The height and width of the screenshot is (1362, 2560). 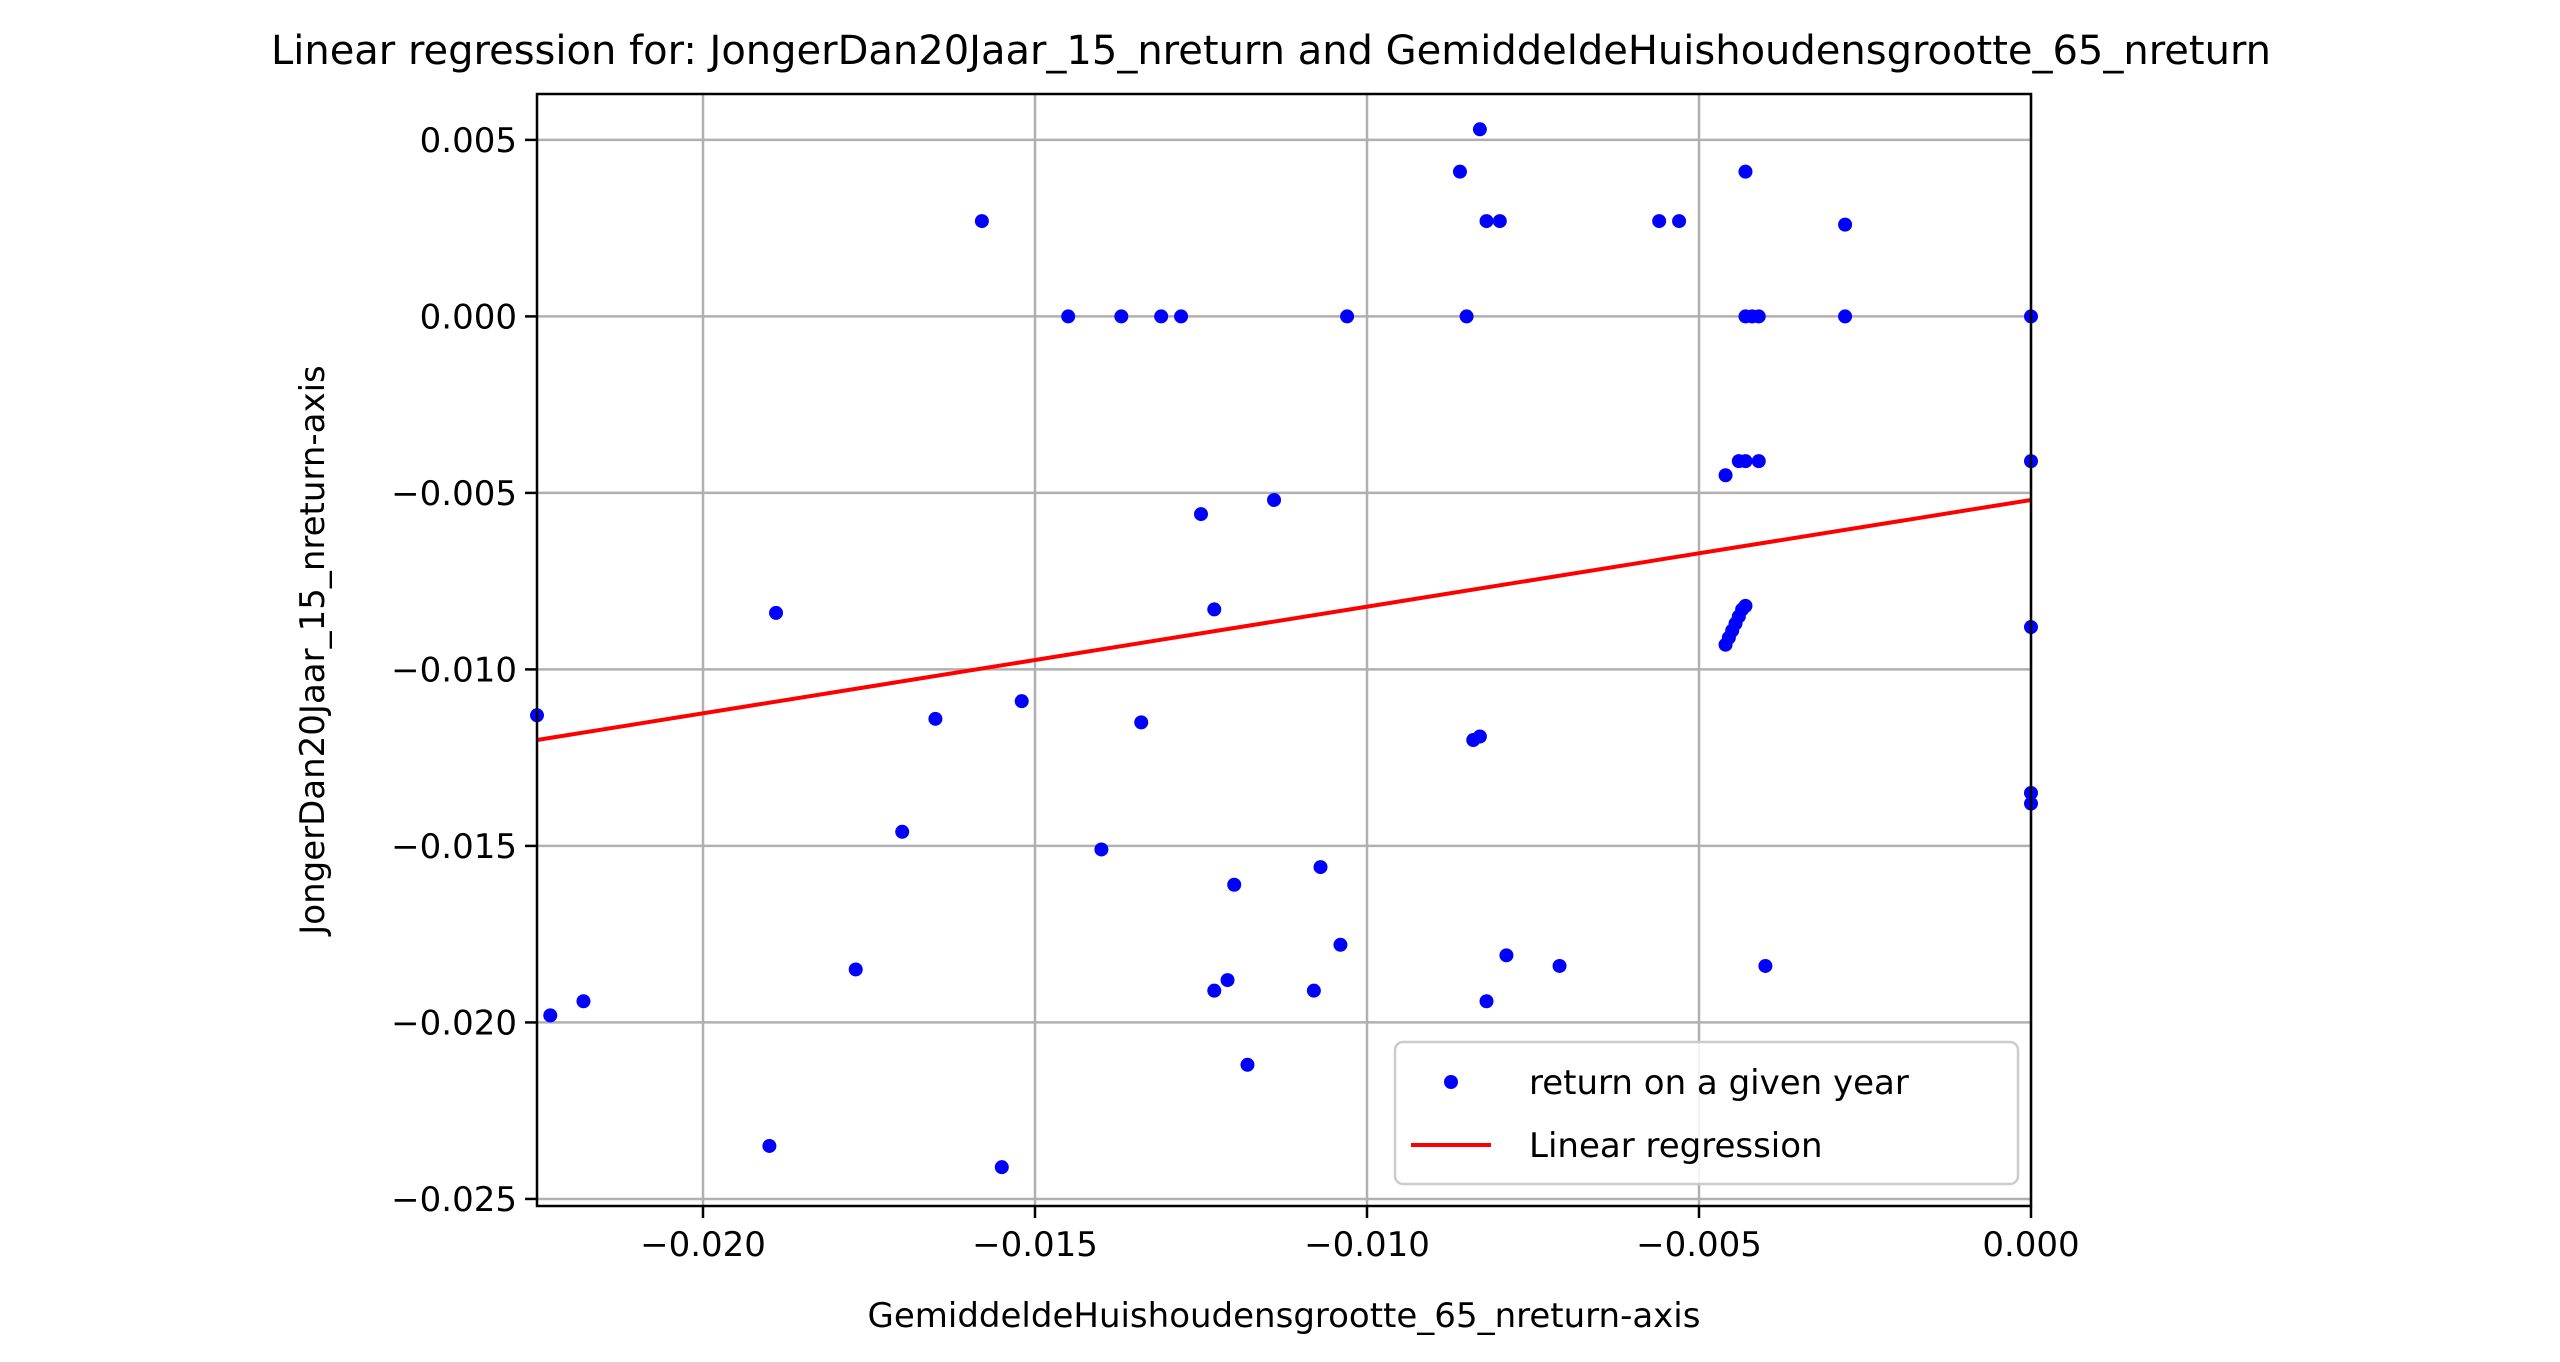 What do you see at coordinates (1367, 1245) in the screenshot?
I see `x-tick-label: −0.010` at bounding box center [1367, 1245].